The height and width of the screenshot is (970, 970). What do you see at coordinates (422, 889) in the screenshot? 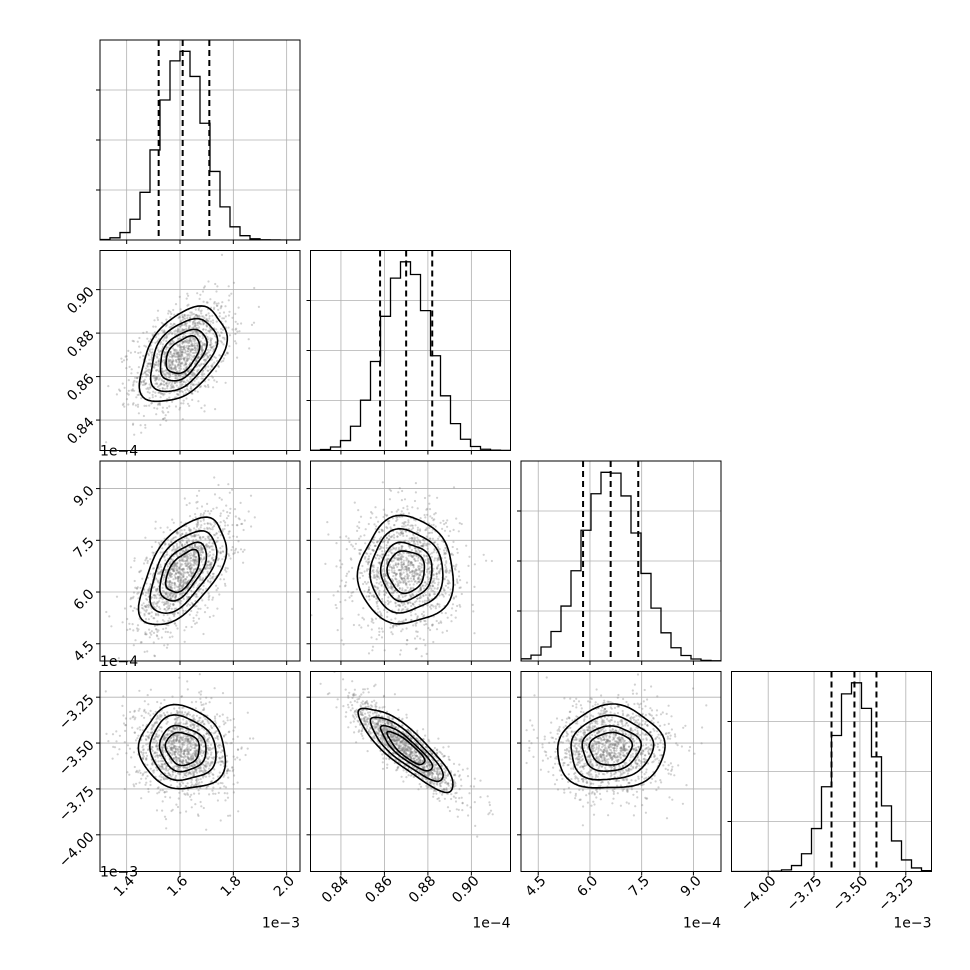
I see `x-tick-label: 0.88` at bounding box center [422, 889].